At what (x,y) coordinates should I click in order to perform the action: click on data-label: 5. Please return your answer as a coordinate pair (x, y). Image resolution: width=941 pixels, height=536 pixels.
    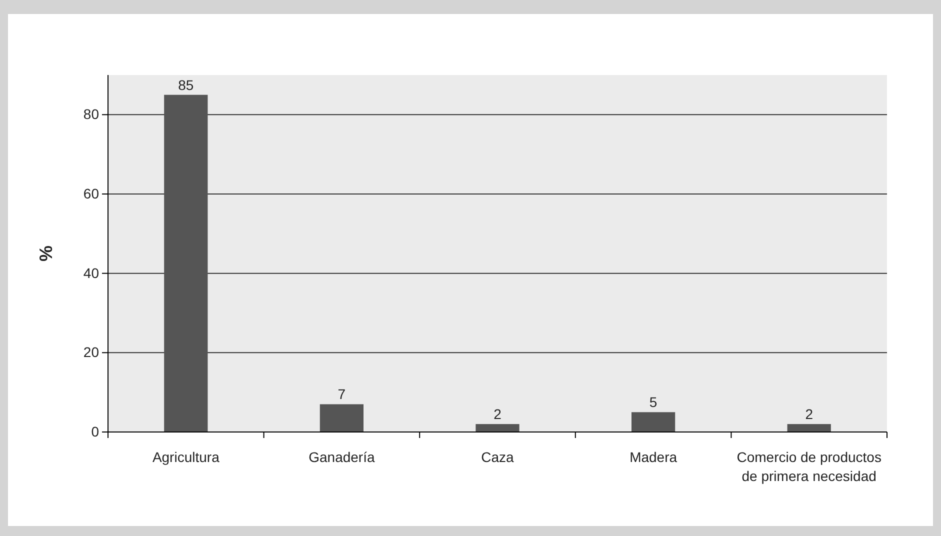
    Looking at the image, I should click on (653, 402).